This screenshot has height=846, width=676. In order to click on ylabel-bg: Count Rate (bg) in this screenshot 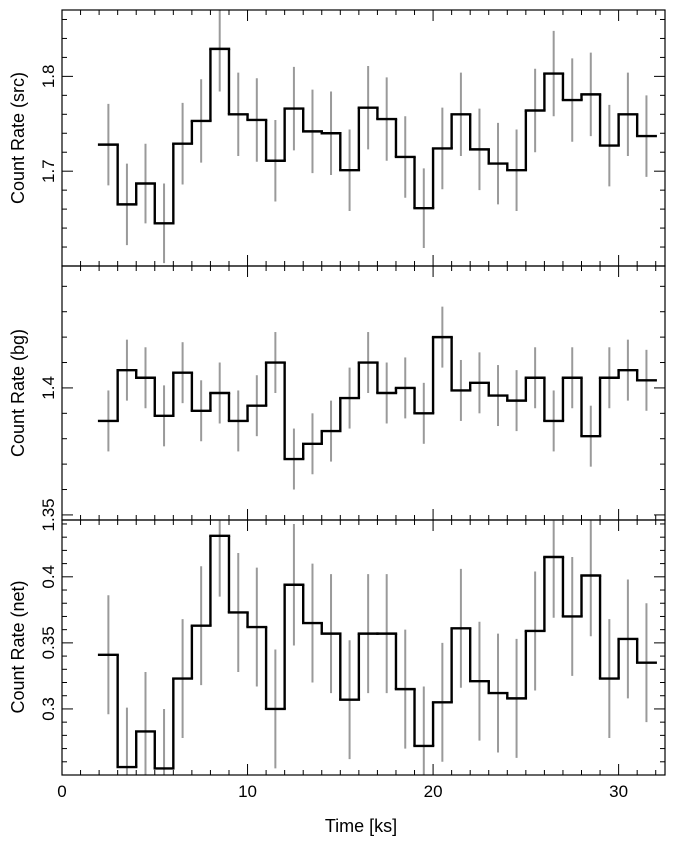, I will do `click(18, 393)`.